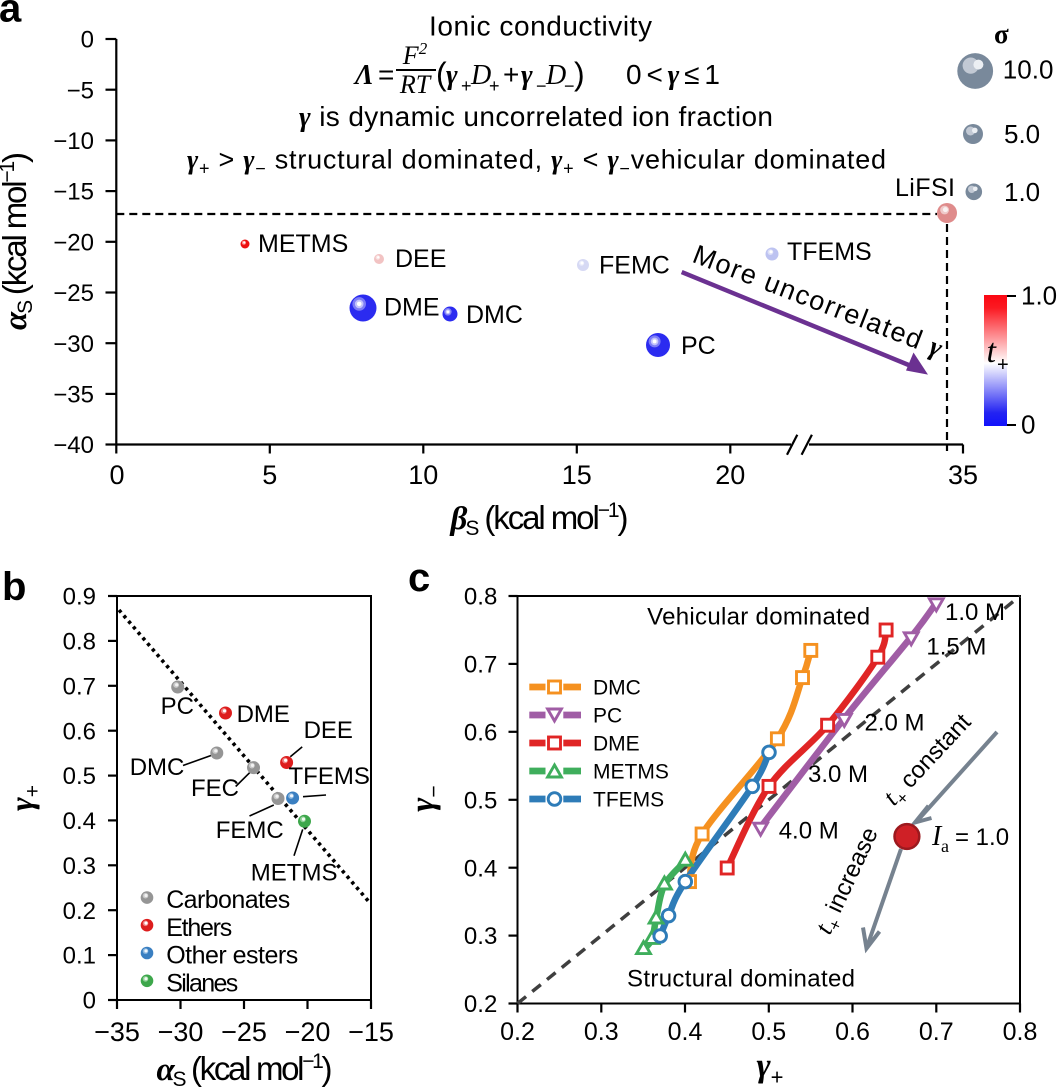  I want to click on svg-text: D, so click(480, 75).